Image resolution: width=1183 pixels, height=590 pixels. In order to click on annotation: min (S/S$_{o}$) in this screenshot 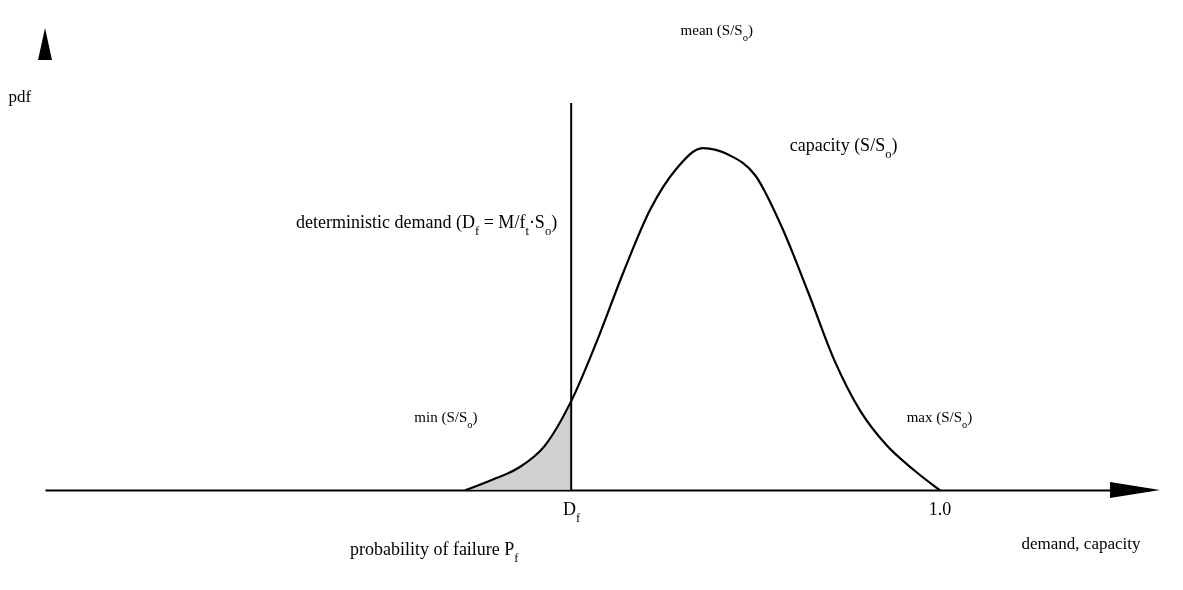, I will do `click(446, 419)`.